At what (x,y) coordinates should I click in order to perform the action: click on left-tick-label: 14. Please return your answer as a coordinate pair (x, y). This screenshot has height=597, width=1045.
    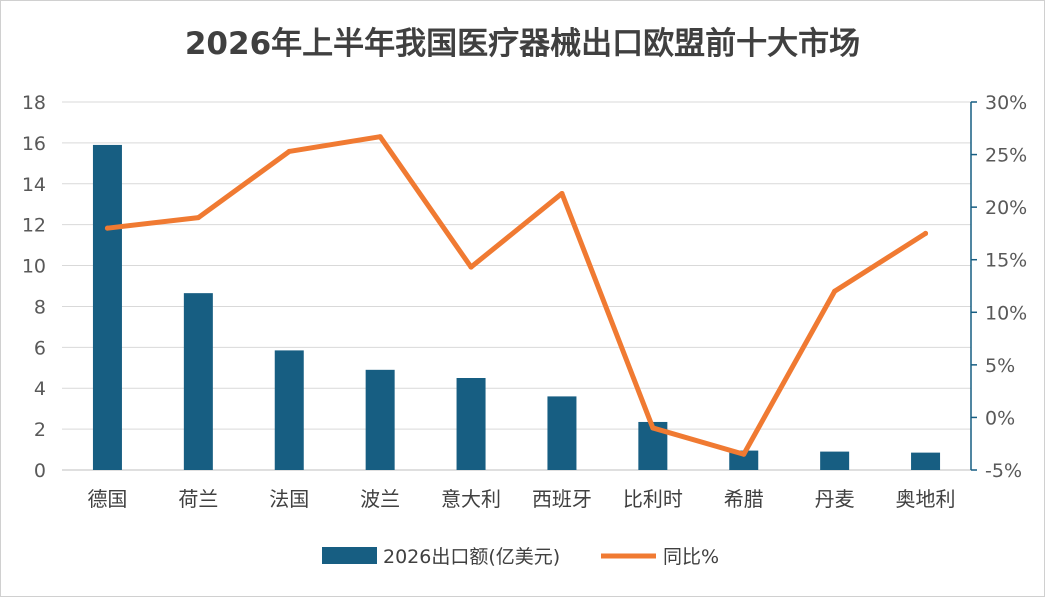
    Looking at the image, I should click on (34, 185).